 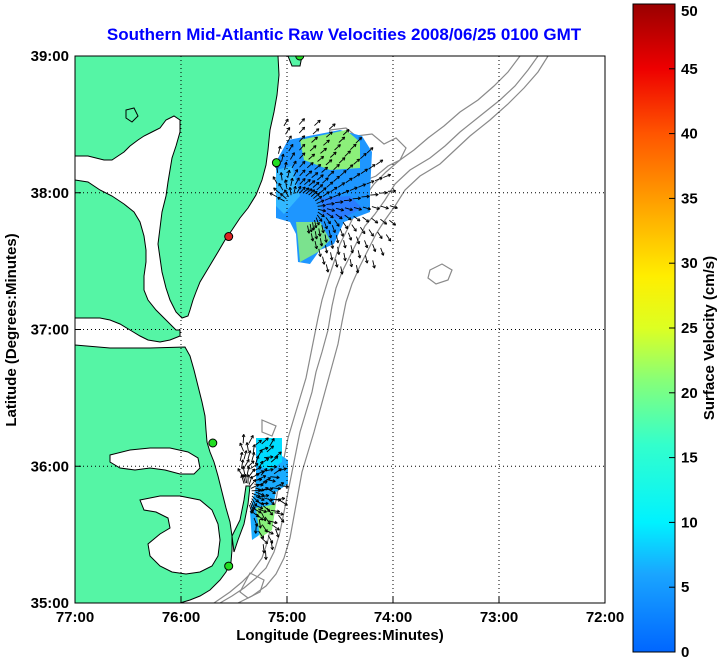 I want to click on land-delmarva, so click(x=177, y=187).